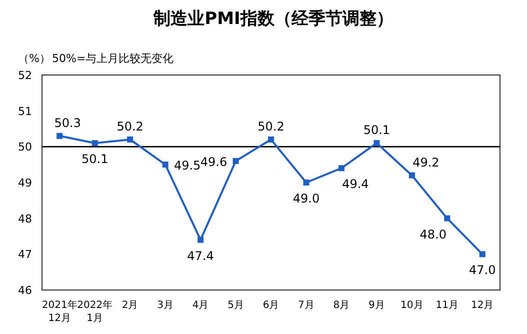 The width and height of the screenshot is (527, 334). I want to click on x-tick-label: 4月, so click(200, 305).